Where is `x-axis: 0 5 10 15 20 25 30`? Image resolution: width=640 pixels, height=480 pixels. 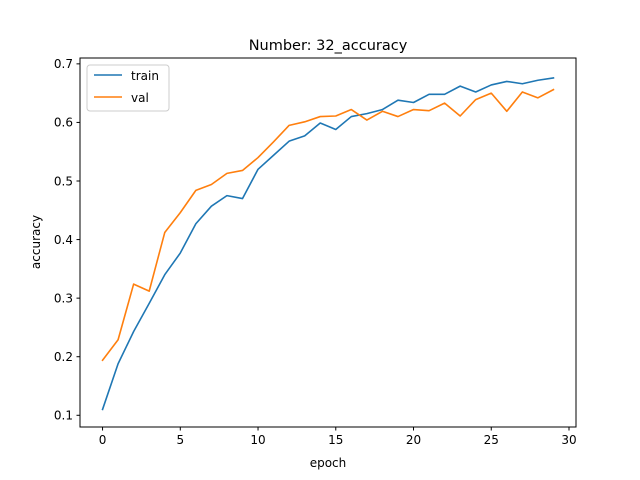 x-axis: 0 5 10 15 20 25 30 is located at coordinates (338, 437).